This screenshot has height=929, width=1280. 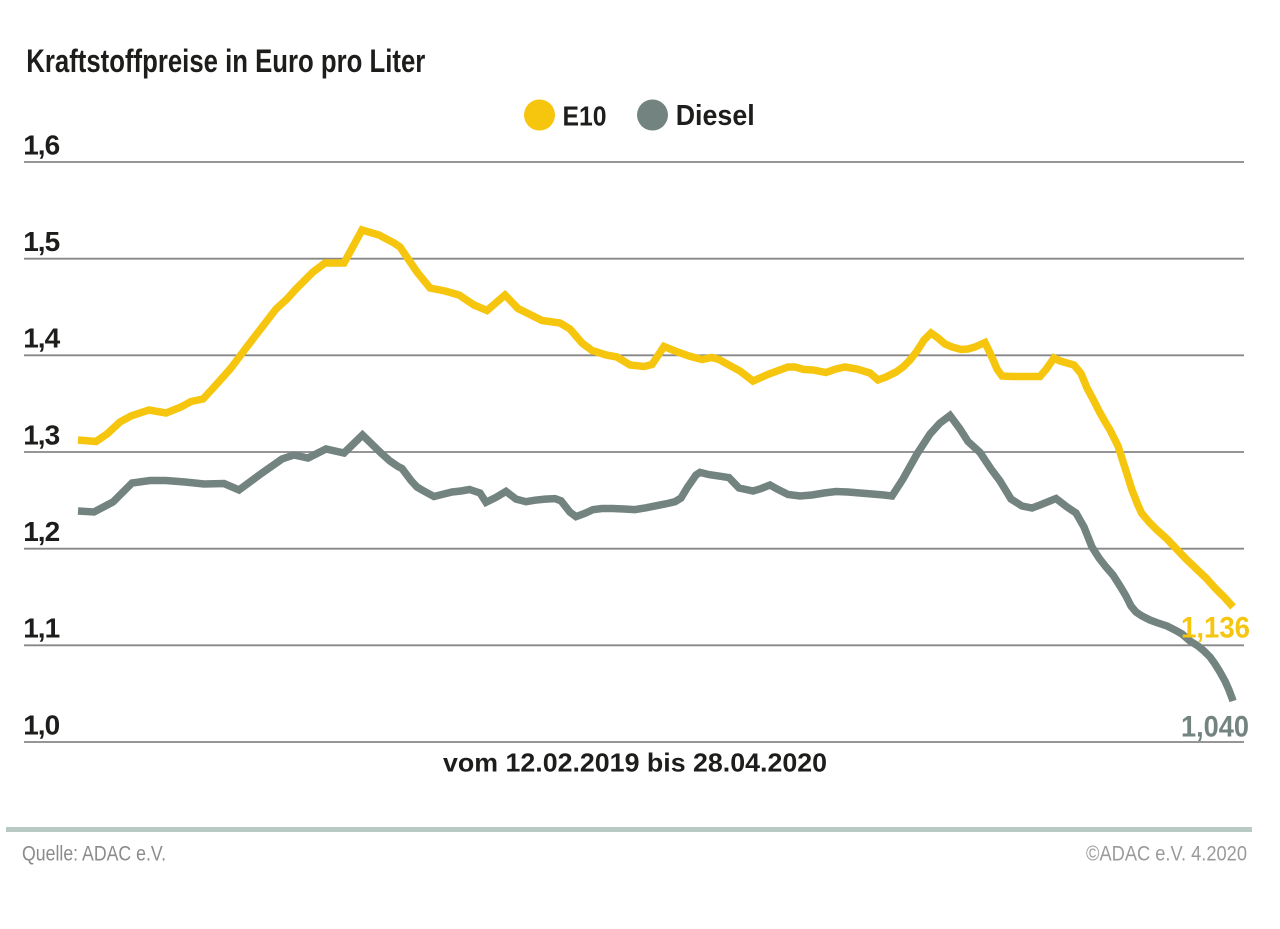 I want to click on svg-text: ©ADAC e.V. 4.2020, so click(x=1166, y=853).